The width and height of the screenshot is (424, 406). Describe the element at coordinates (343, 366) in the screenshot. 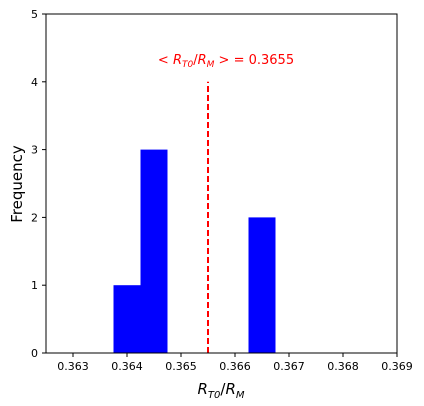

I see `x-tick-label: 0.368` at that location.